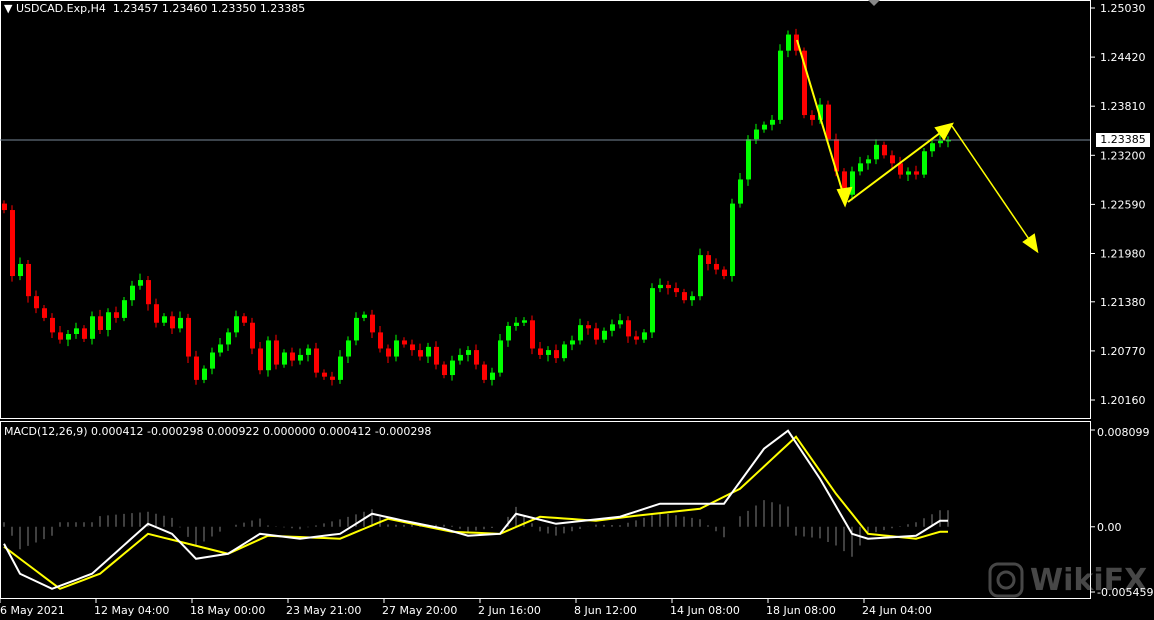 The width and height of the screenshot is (1154, 620). Describe the element at coordinates (705, 610) in the screenshot. I see `x-tick-label: 14 Jun 08:00` at that location.